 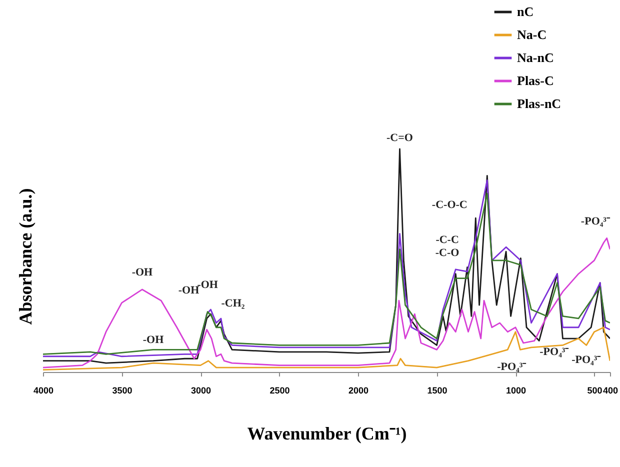 What do you see at coordinates (539, 103) in the screenshot?
I see `legend-label: Plas-nC` at bounding box center [539, 103].